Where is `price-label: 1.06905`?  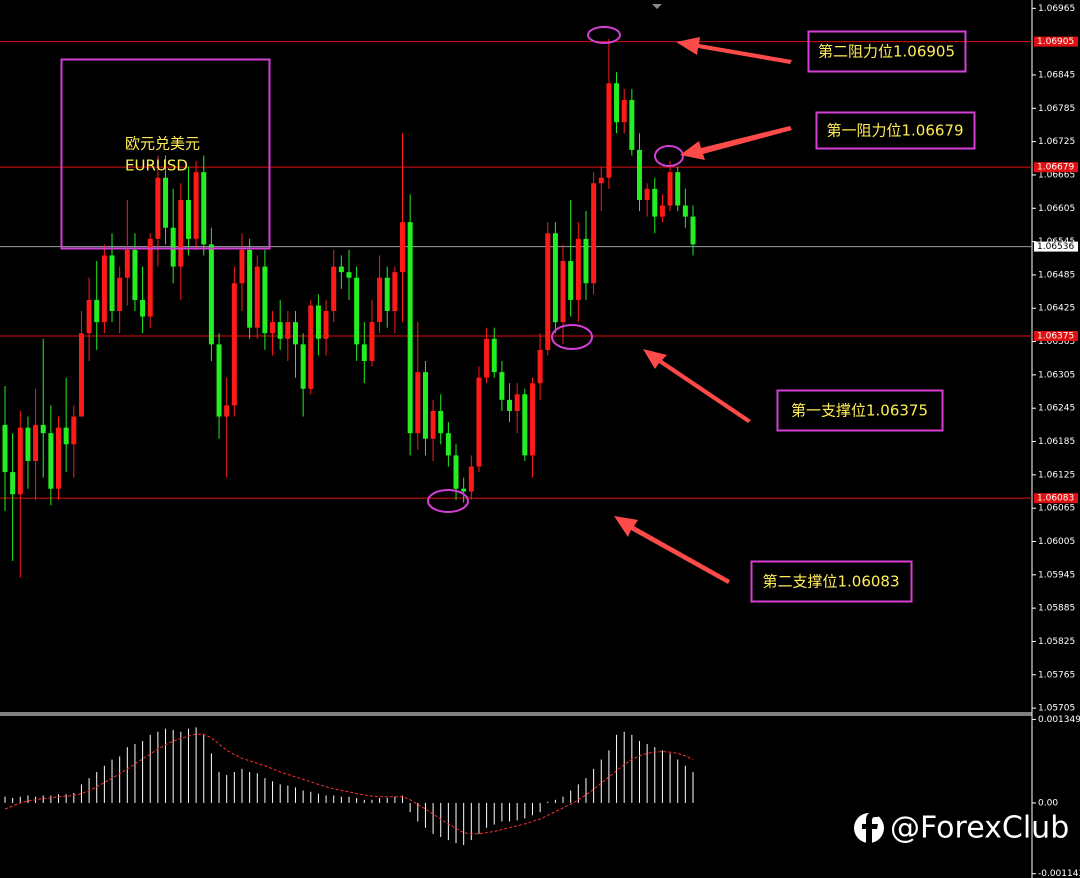 price-label: 1.06905 is located at coordinates (1055, 42).